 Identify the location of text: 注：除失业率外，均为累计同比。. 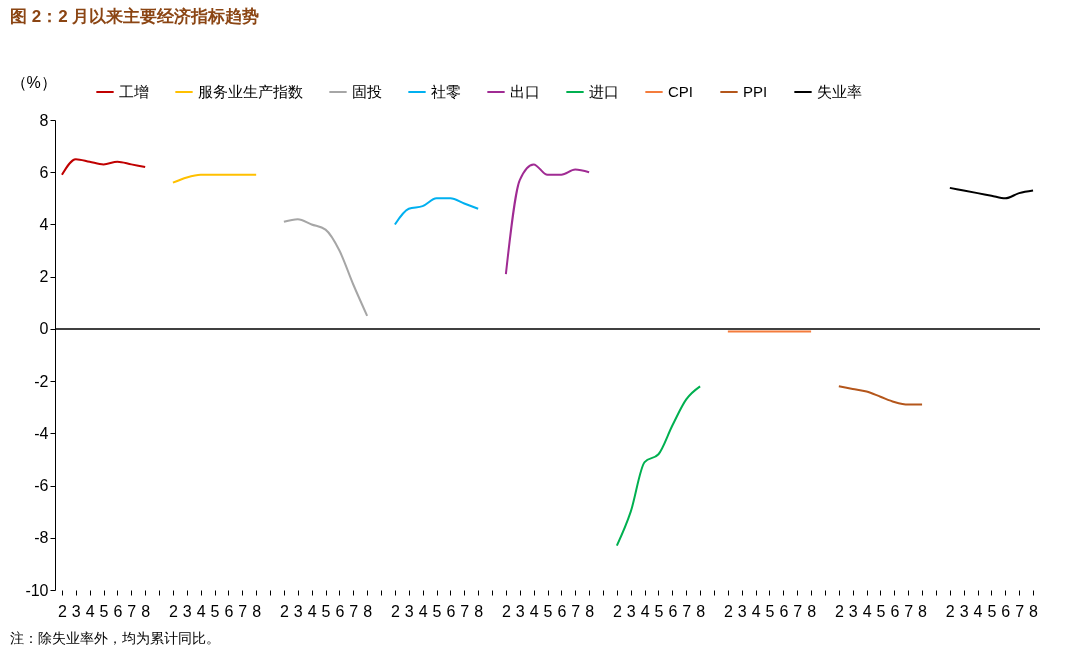
(115, 638).